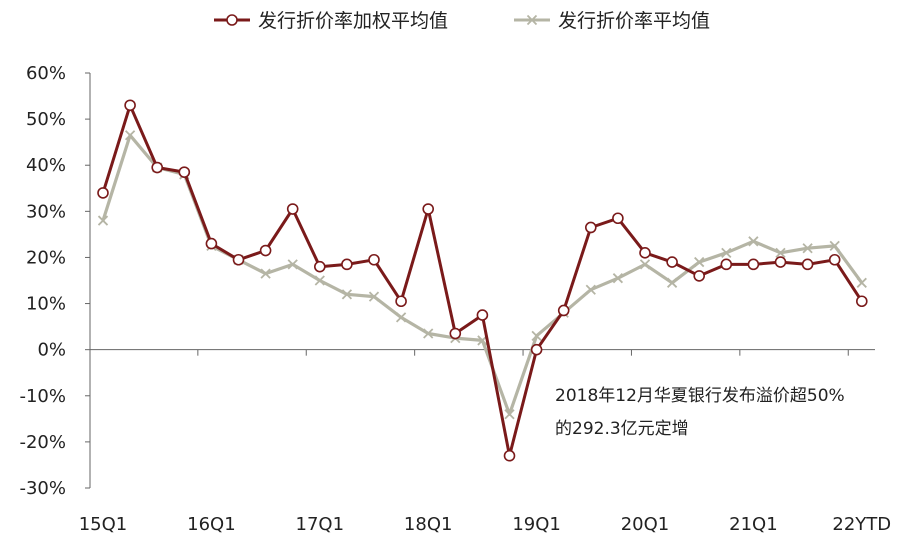  I want to click on x-tick-label: 21Q1, so click(753, 524).